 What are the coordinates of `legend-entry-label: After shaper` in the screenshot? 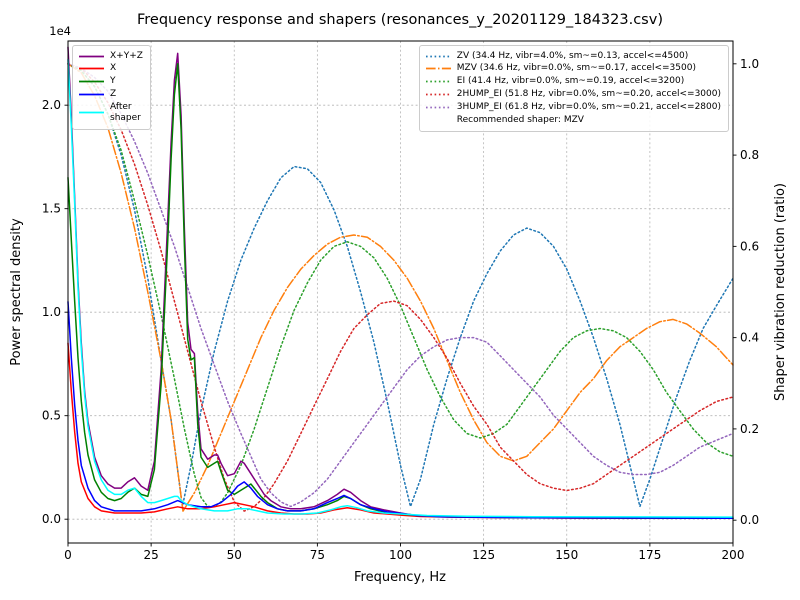 It's located at (125, 112).